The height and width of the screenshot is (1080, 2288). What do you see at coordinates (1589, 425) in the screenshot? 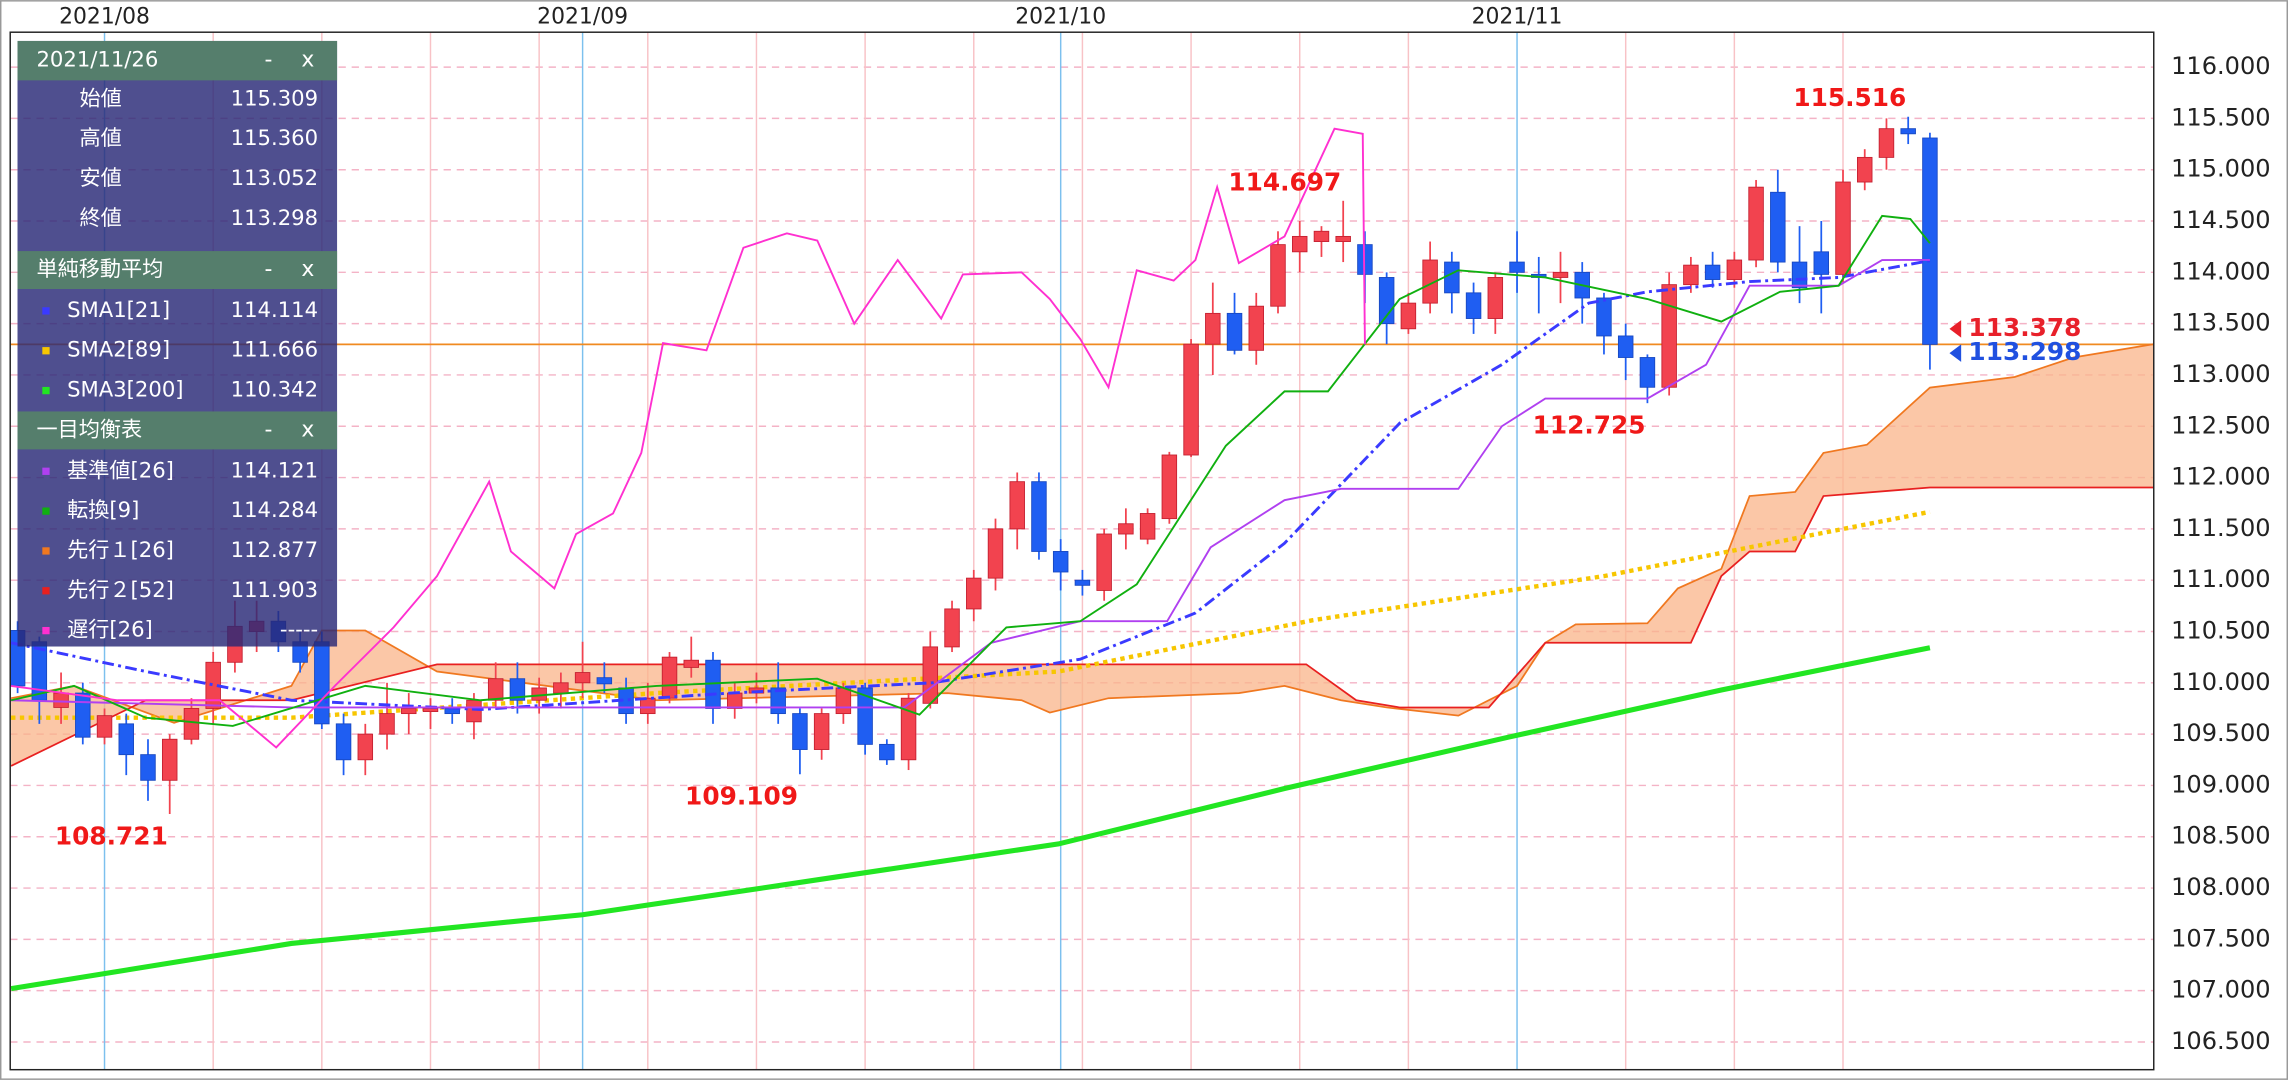
I see `annotation: 112.725` at bounding box center [1589, 425].